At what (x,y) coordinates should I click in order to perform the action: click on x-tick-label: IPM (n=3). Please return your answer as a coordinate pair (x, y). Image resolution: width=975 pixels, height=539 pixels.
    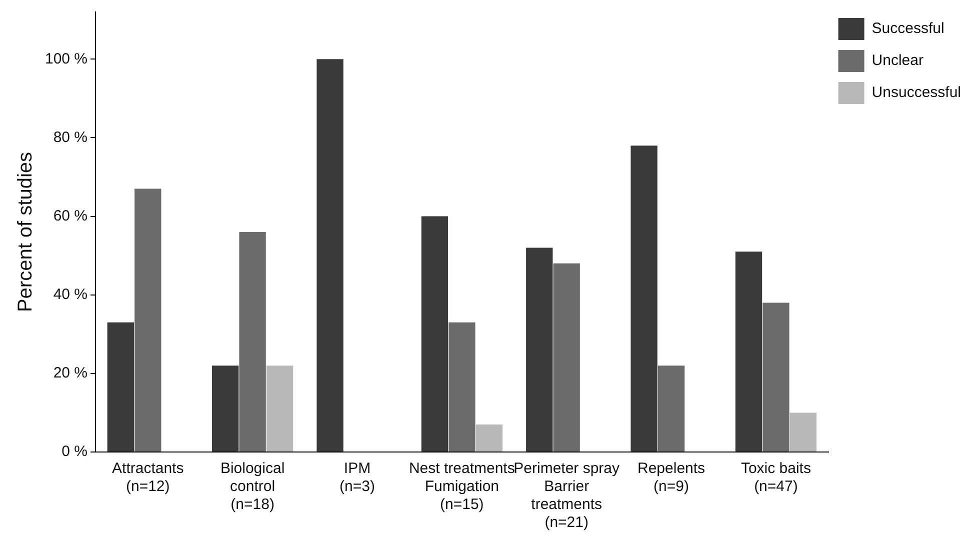
    Looking at the image, I should click on (357, 478).